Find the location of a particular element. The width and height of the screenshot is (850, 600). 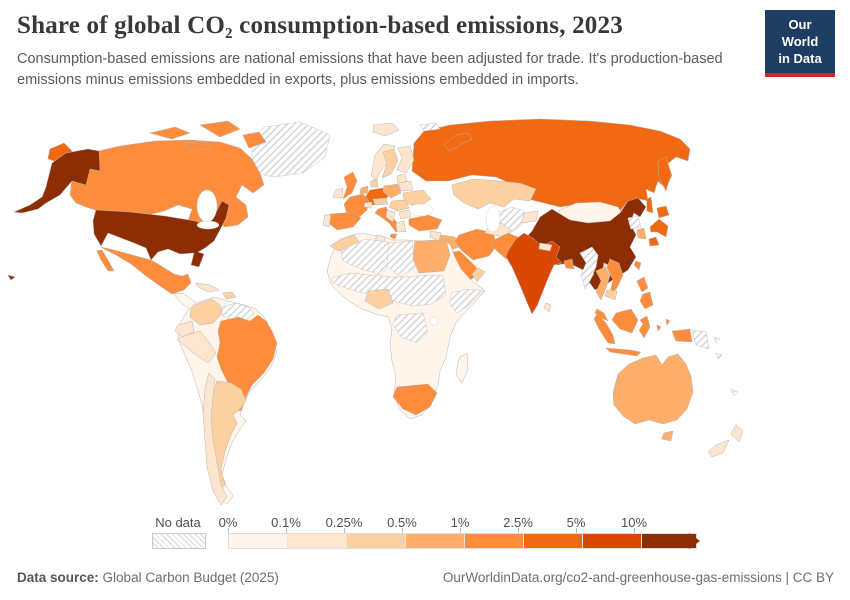

country-bulgaria is located at coordinates (405, 214).